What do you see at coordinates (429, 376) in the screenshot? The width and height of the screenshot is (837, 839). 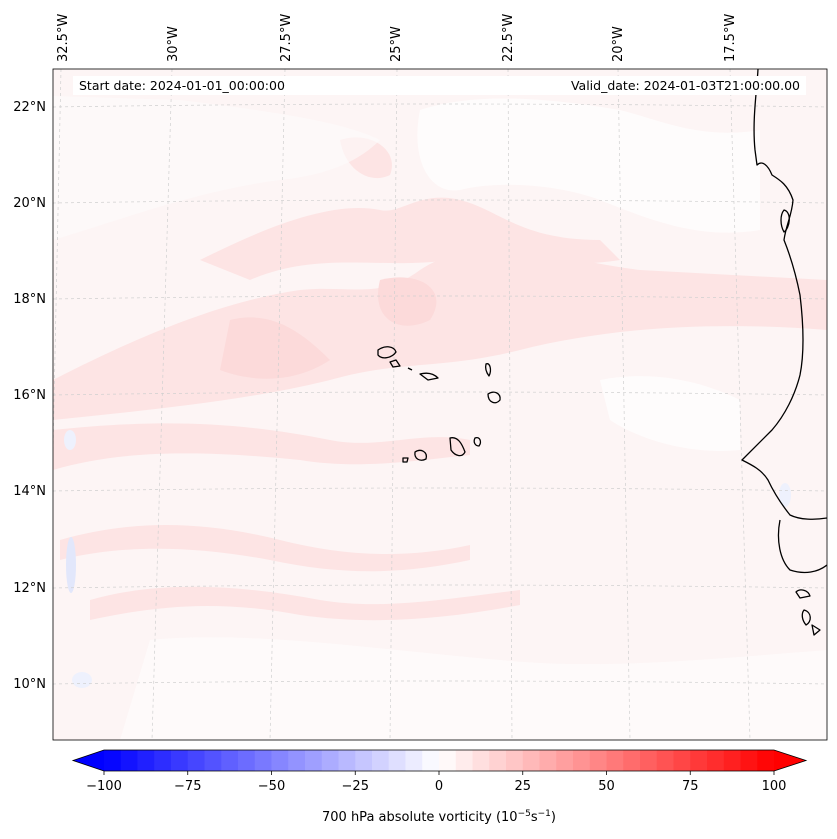 I see `island-sao-nicolau` at bounding box center [429, 376].